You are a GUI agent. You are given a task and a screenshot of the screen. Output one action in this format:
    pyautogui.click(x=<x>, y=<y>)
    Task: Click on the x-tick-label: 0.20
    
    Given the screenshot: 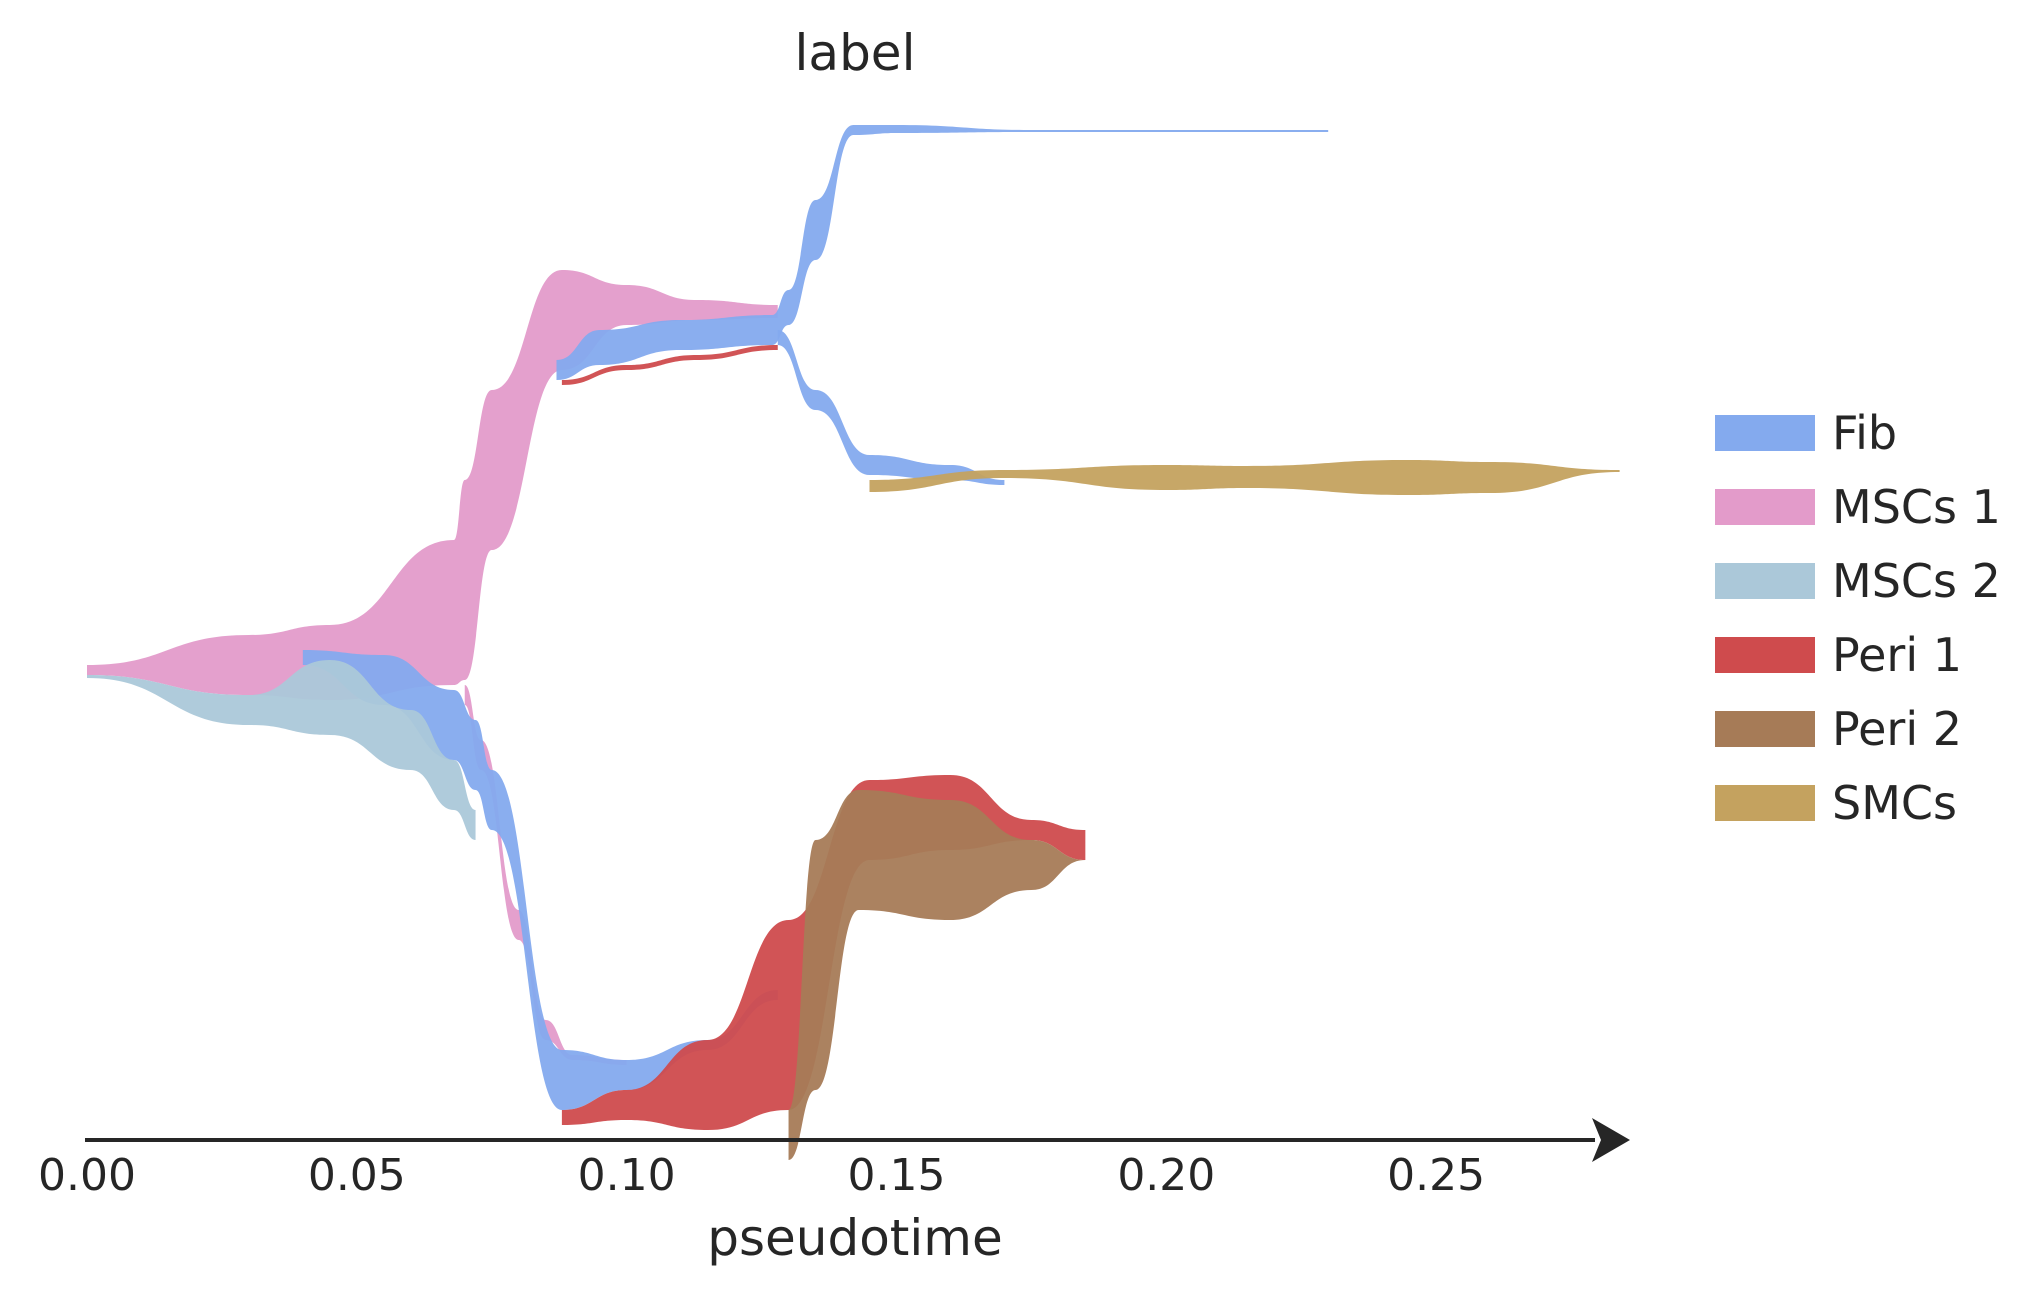 What is the action you would take?
    pyautogui.click(x=1166, y=1175)
    